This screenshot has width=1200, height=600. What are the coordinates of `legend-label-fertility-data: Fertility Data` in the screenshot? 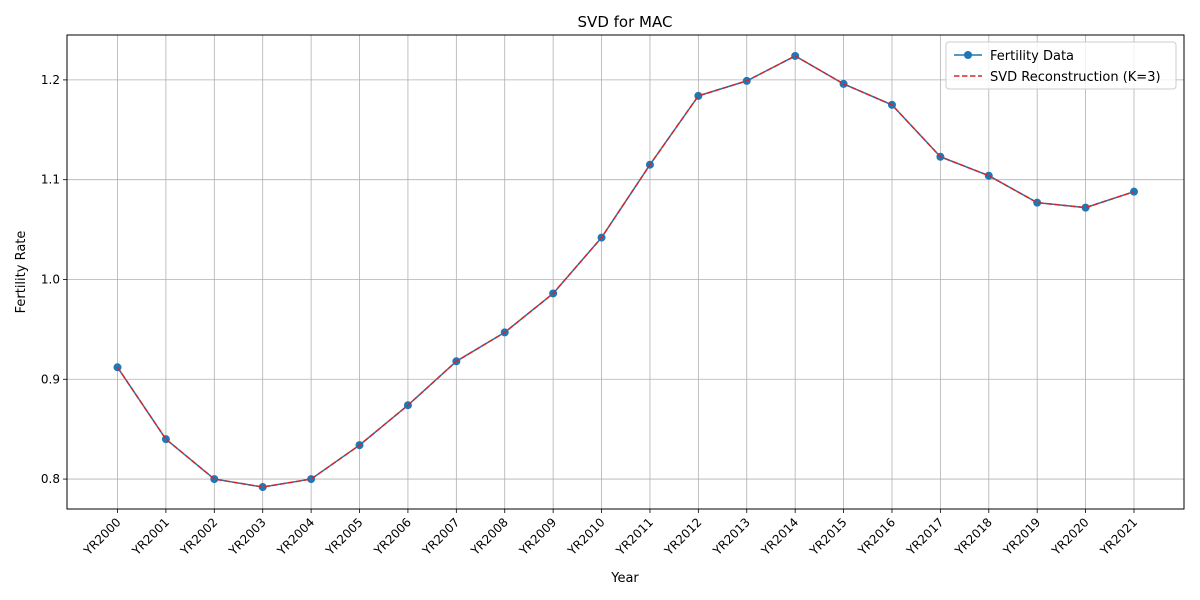 It's located at (1032, 56).